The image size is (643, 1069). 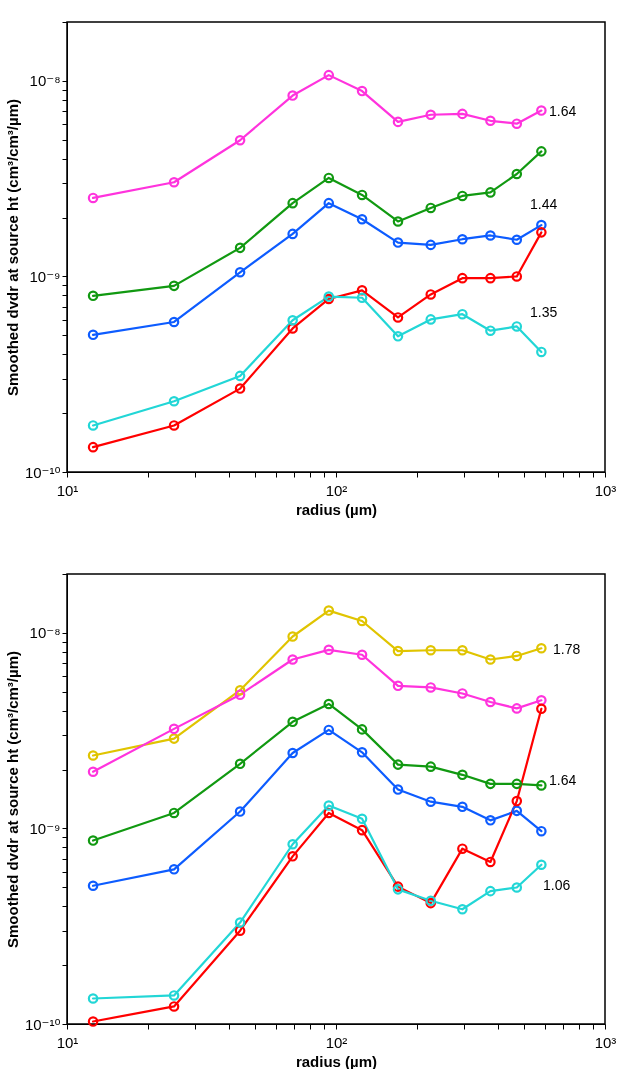 What do you see at coordinates (557, 885) in the screenshot?
I see `annotation: 1.06` at bounding box center [557, 885].